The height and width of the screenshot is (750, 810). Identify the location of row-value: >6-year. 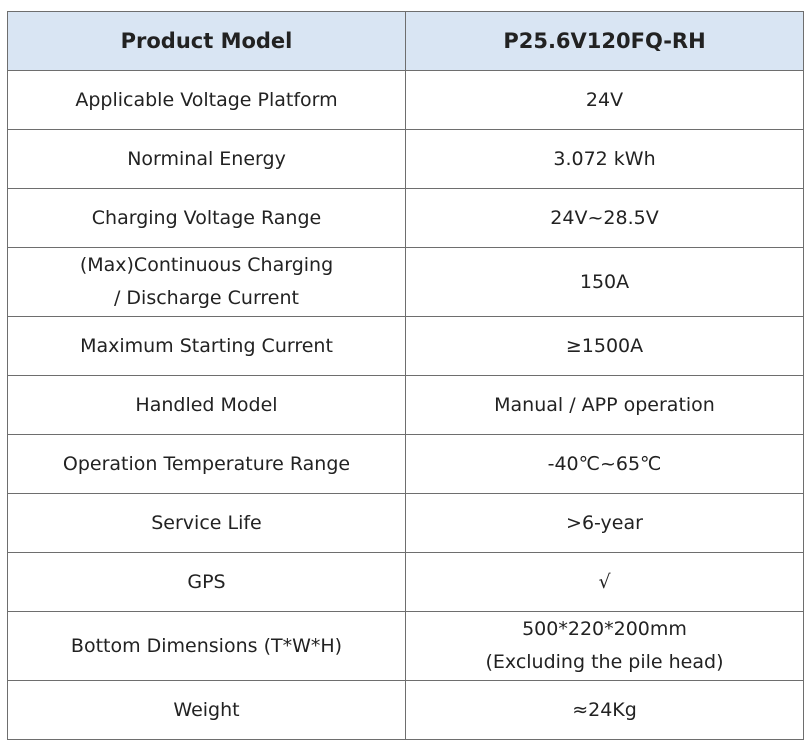
(604, 523).